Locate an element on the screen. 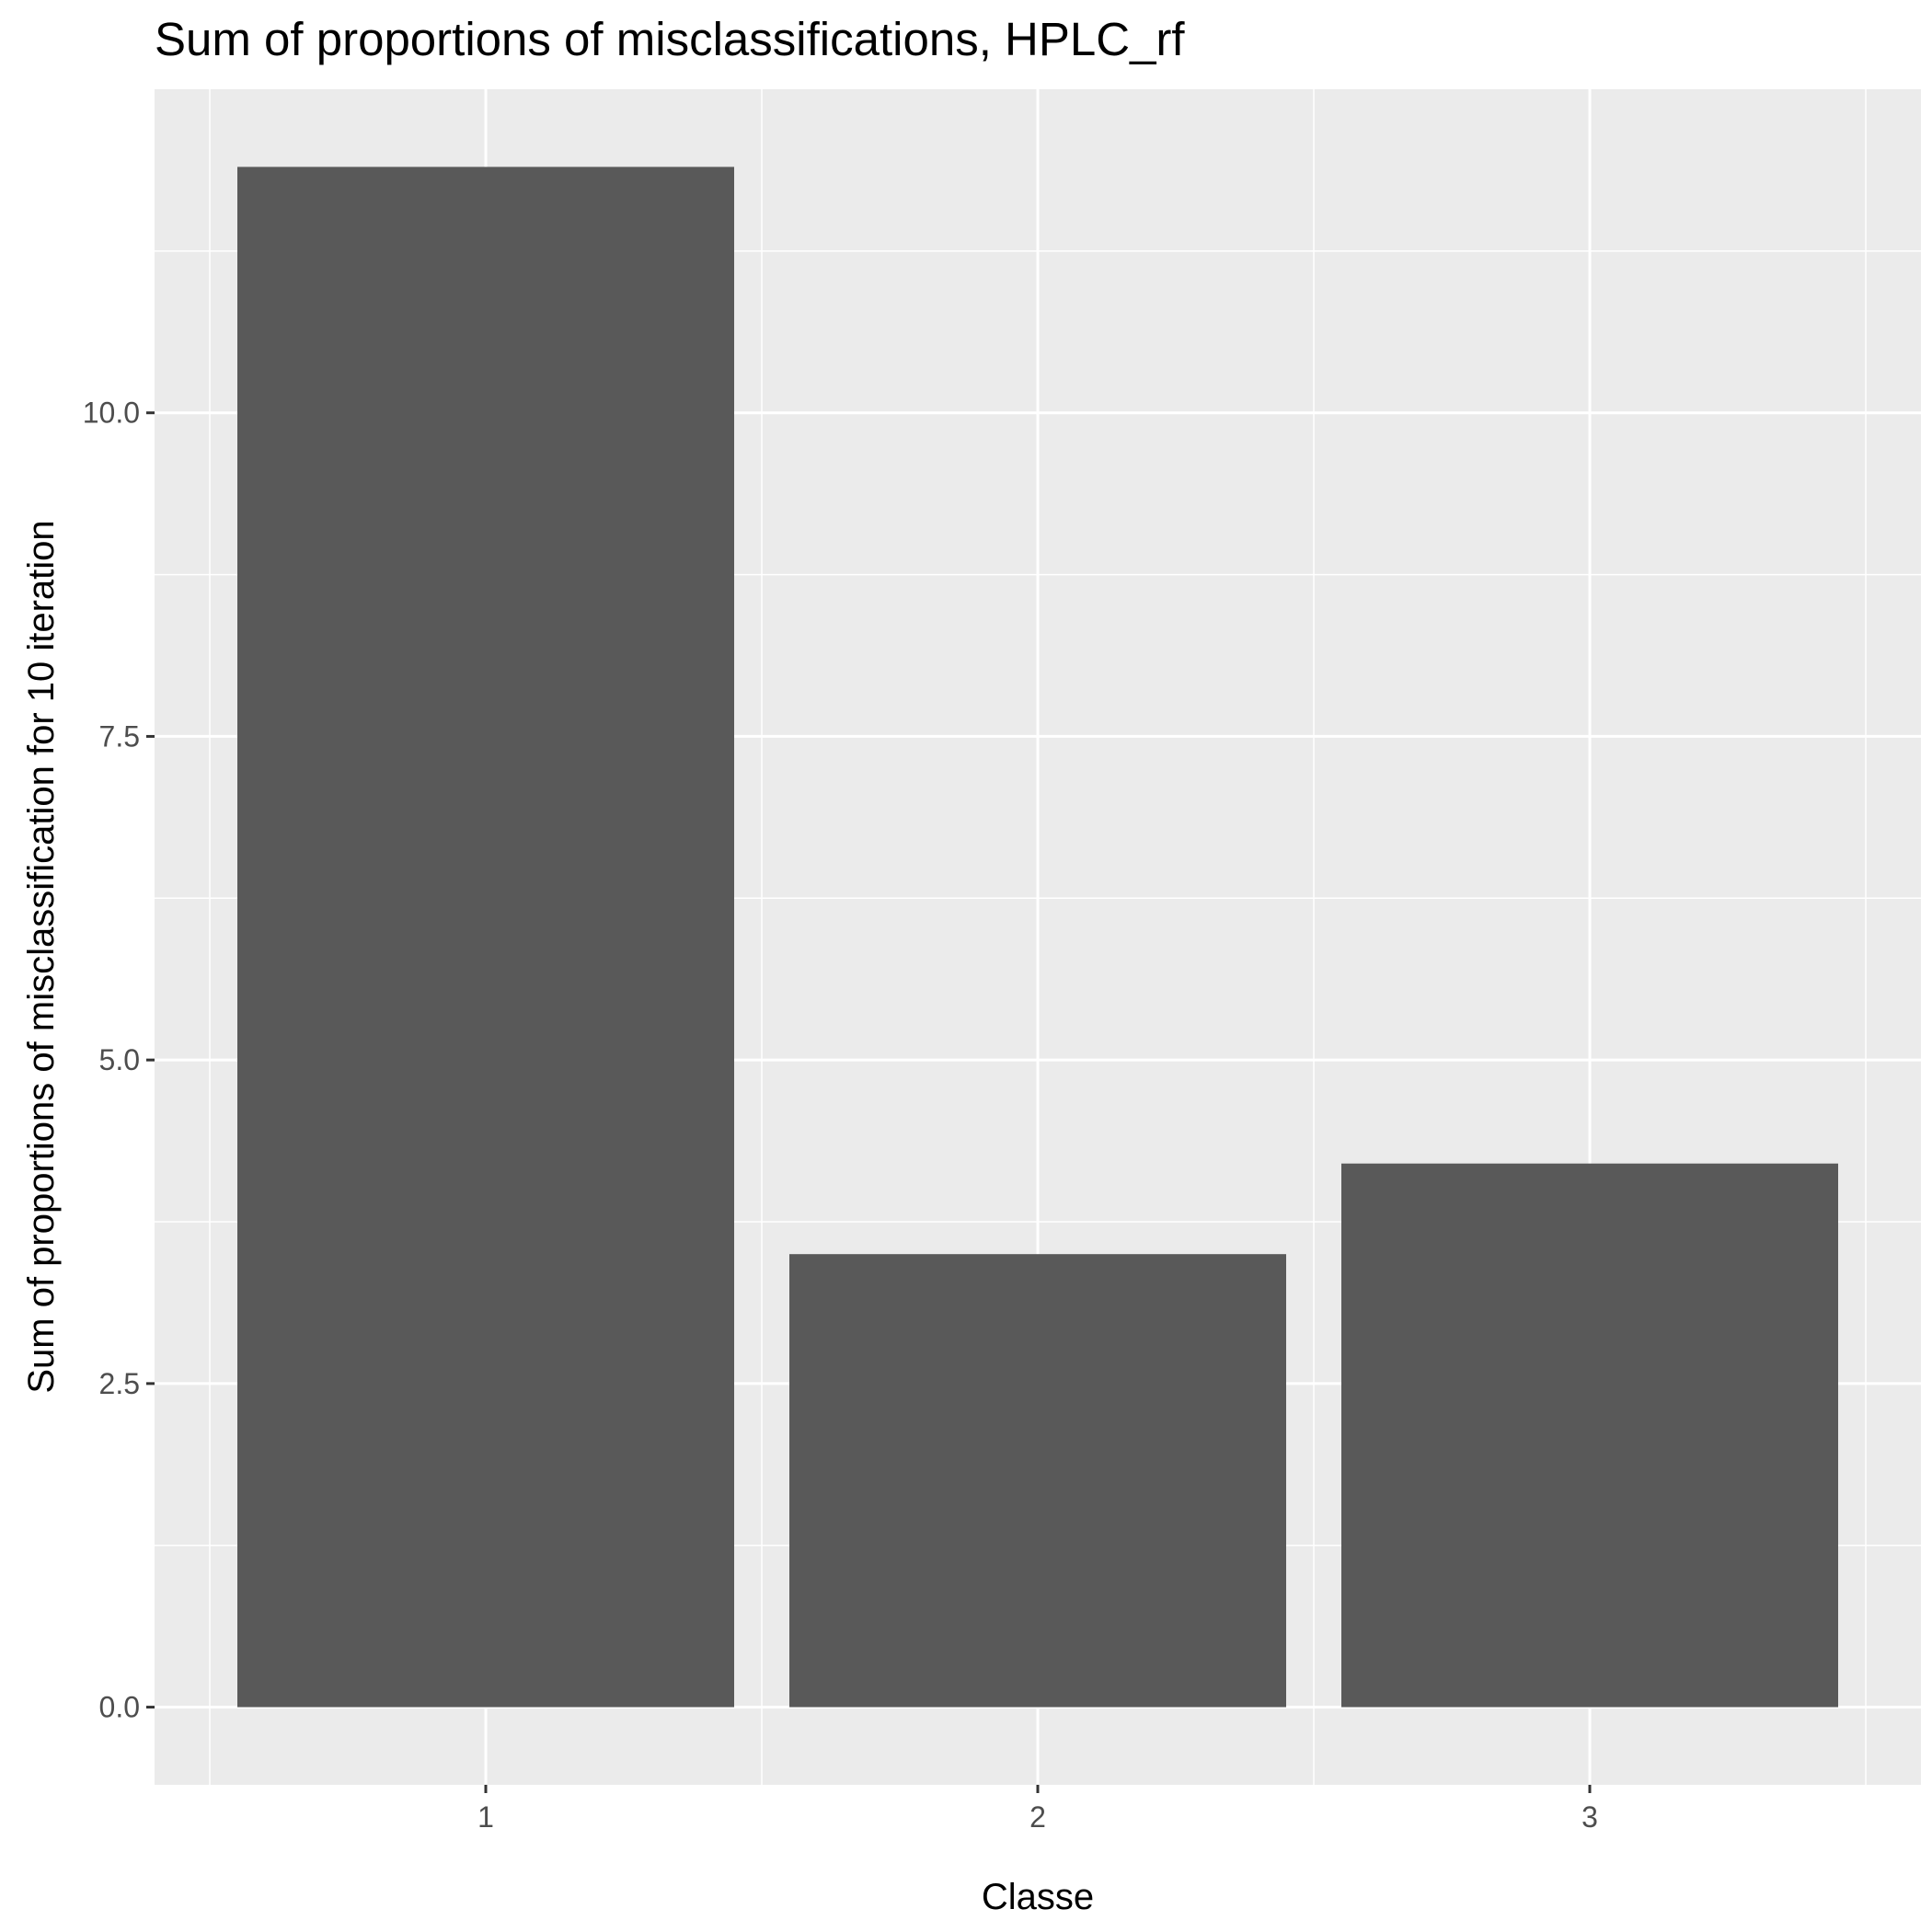 This screenshot has height=1932, width=1932. x-axis-ticks: 1 2 3 is located at coordinates (1037, 1809).